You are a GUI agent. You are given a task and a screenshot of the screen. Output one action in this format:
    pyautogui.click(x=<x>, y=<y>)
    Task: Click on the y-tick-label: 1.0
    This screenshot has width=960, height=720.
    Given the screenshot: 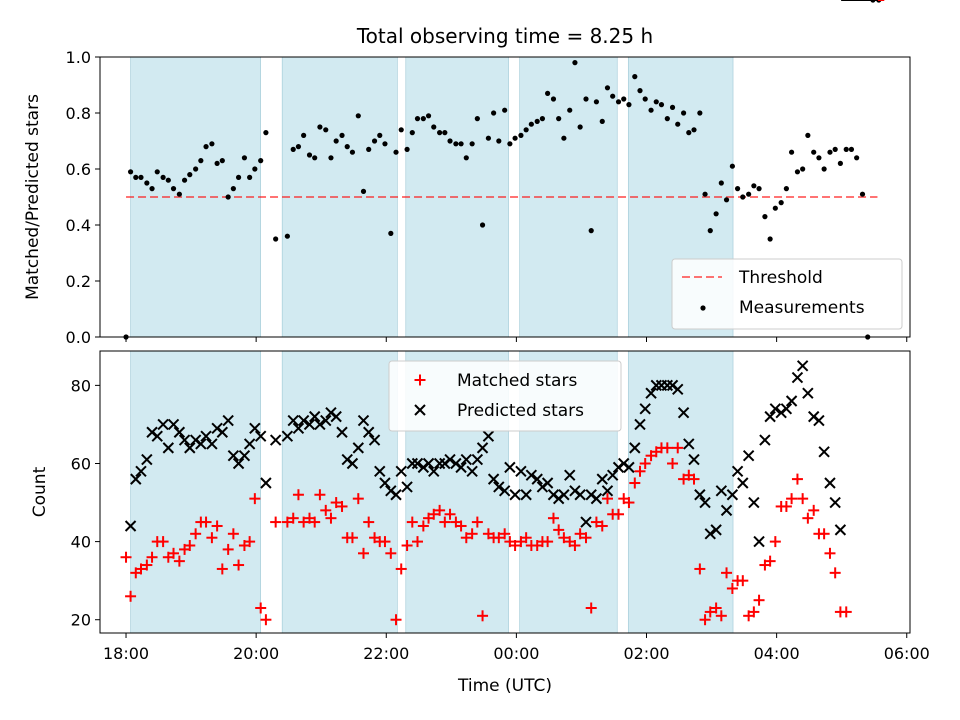 What is the action you would take?
    pyautogui.click(x=78, y=57)
    